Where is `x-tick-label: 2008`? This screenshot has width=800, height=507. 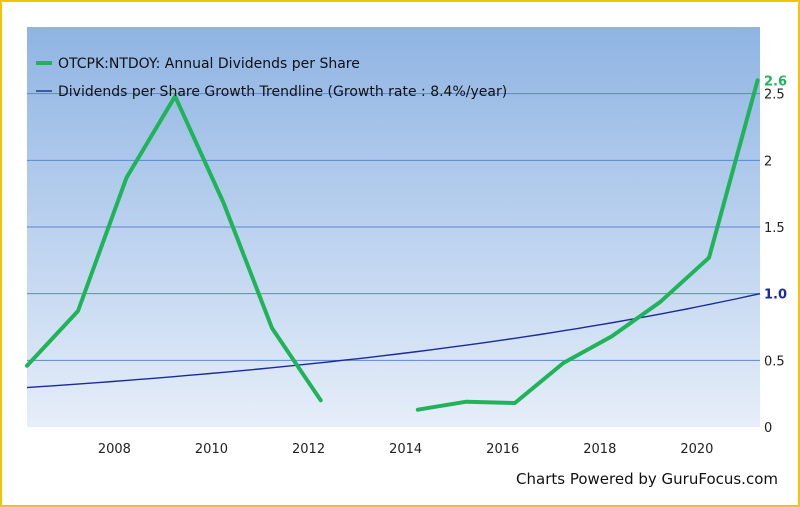 x-tick-label: 2008 is located at coordinates (114, 449).